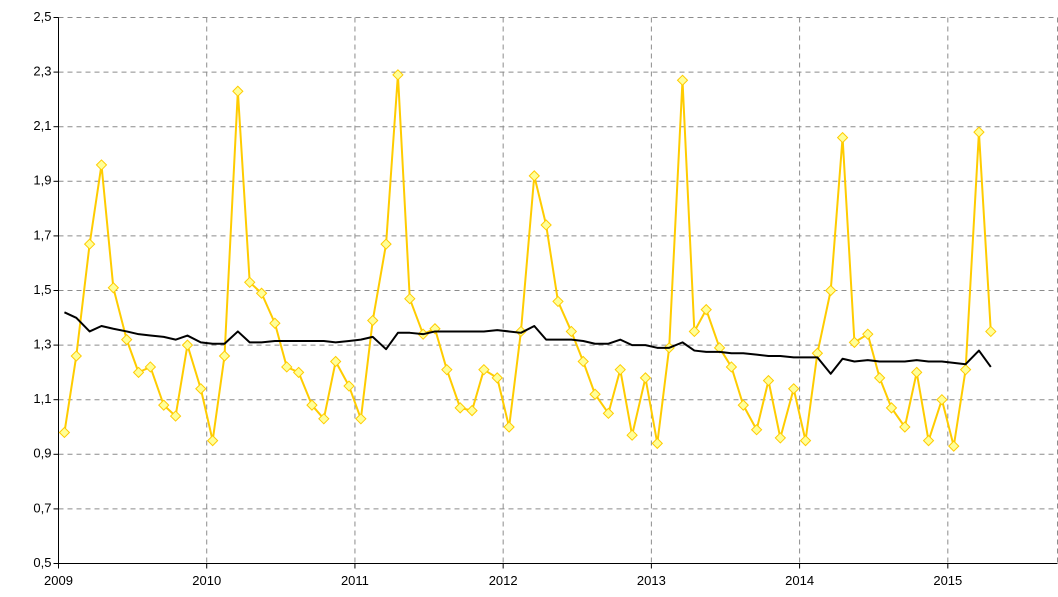  I want to click on x-tick-label: 2010, so click(206, 580).